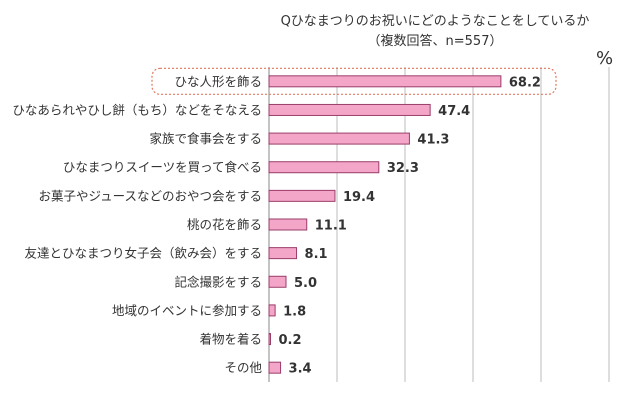 Image resolution: width=630 pixels, height=417 pixels. I want to click on value-label: 3.4, so click(300, 369).